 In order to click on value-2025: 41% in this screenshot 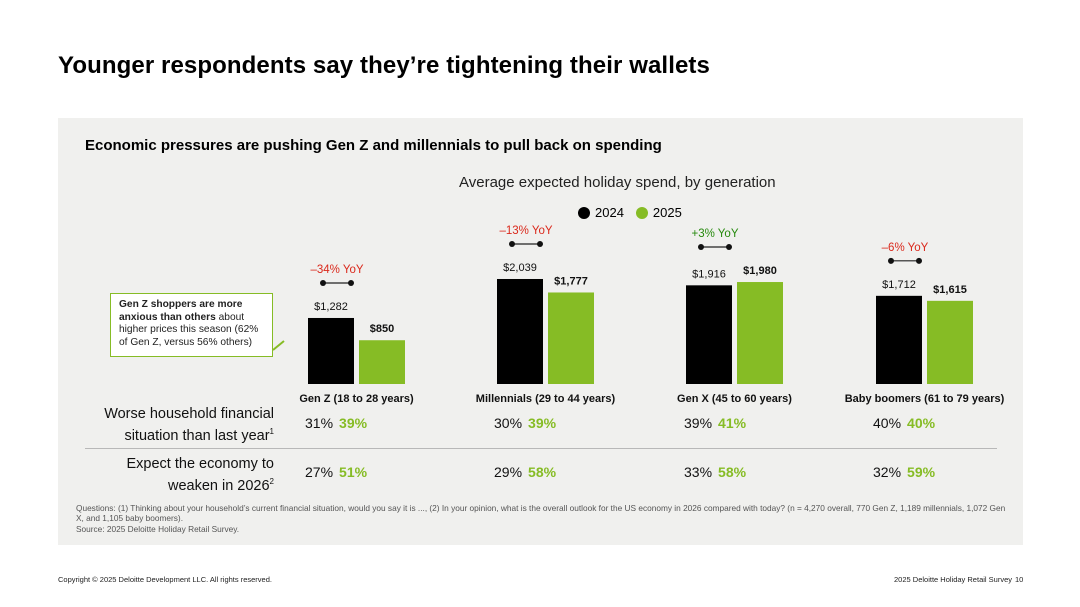, I will do `click(732, 423)`.